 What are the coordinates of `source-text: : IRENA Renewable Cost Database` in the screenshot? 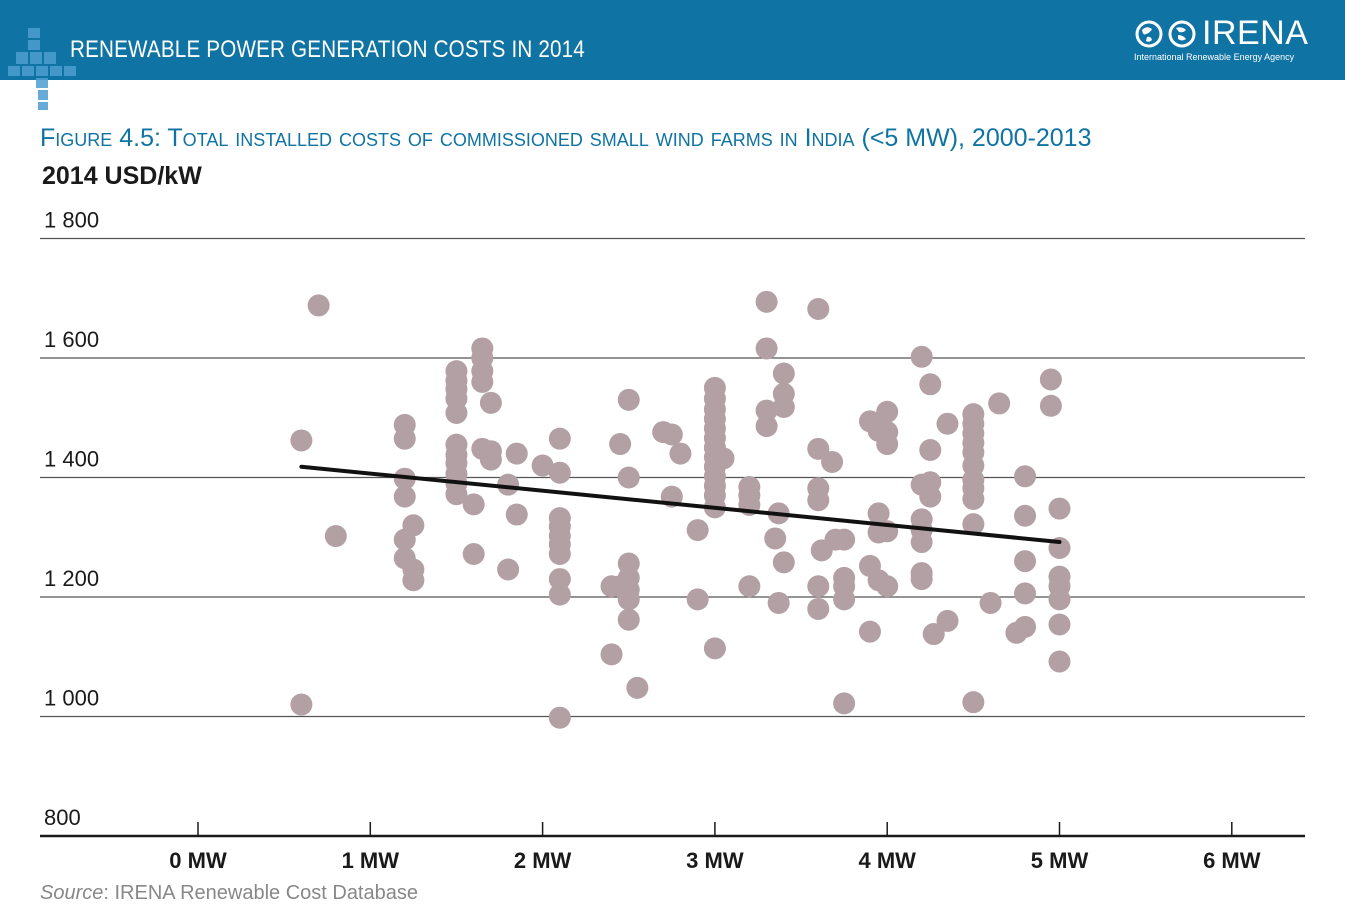 It's located at (260, 893).